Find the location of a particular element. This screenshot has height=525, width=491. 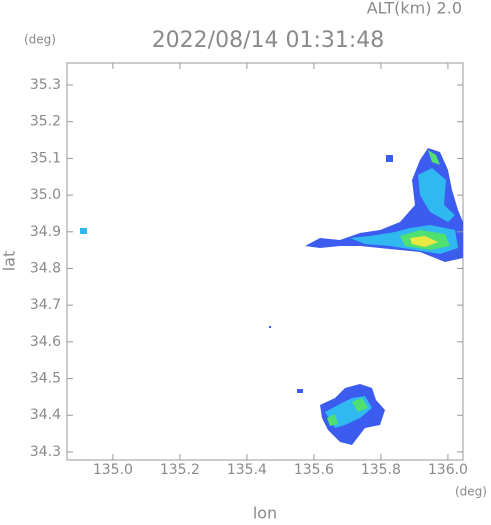

y-tick-label: 35.3 is located at coordinates (45, 85).